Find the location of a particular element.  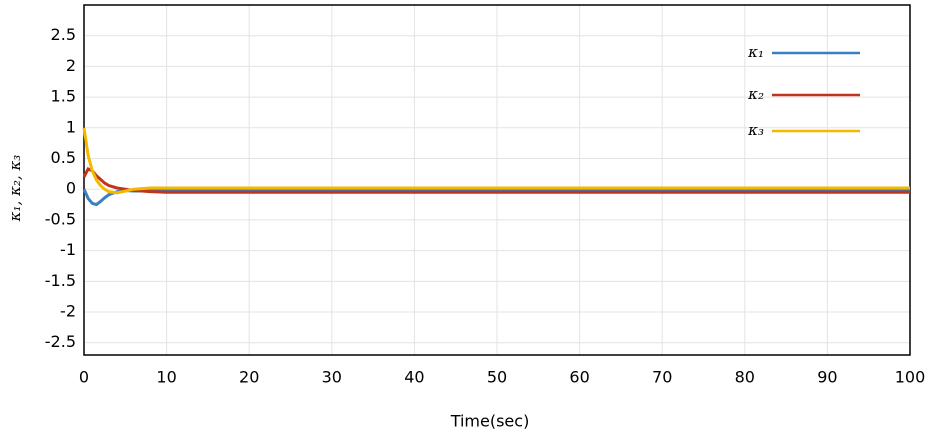

y-tick-label: 0.5 is located at coordinates (63, 157).